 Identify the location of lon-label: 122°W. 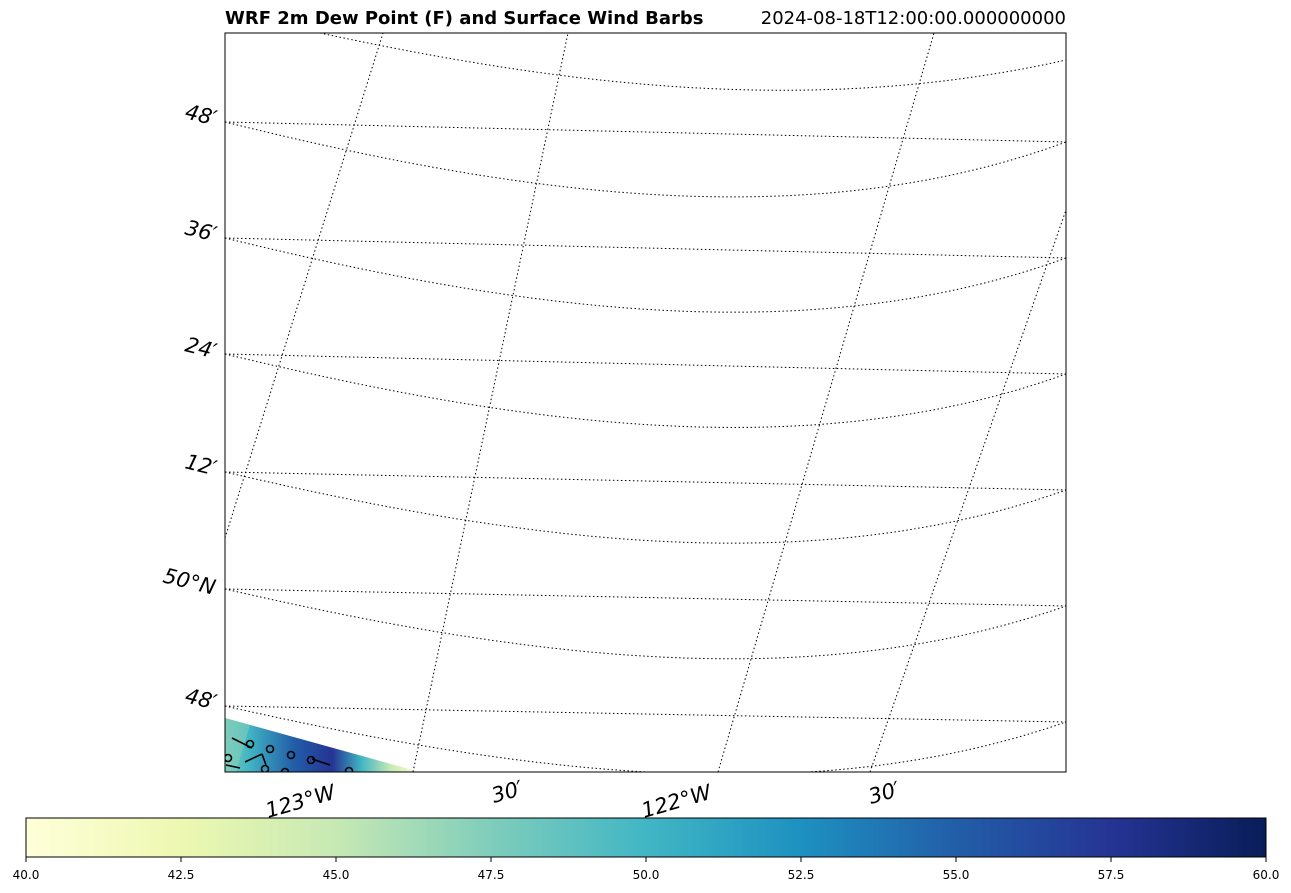
(677, 801).